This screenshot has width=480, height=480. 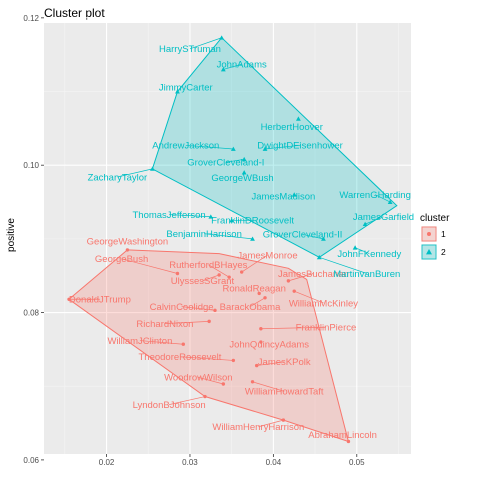 What do you see at coordinates (198, 378) in the screenshot?
I see `point-label: WoodrowWilson` at bounding box center [198, 378].